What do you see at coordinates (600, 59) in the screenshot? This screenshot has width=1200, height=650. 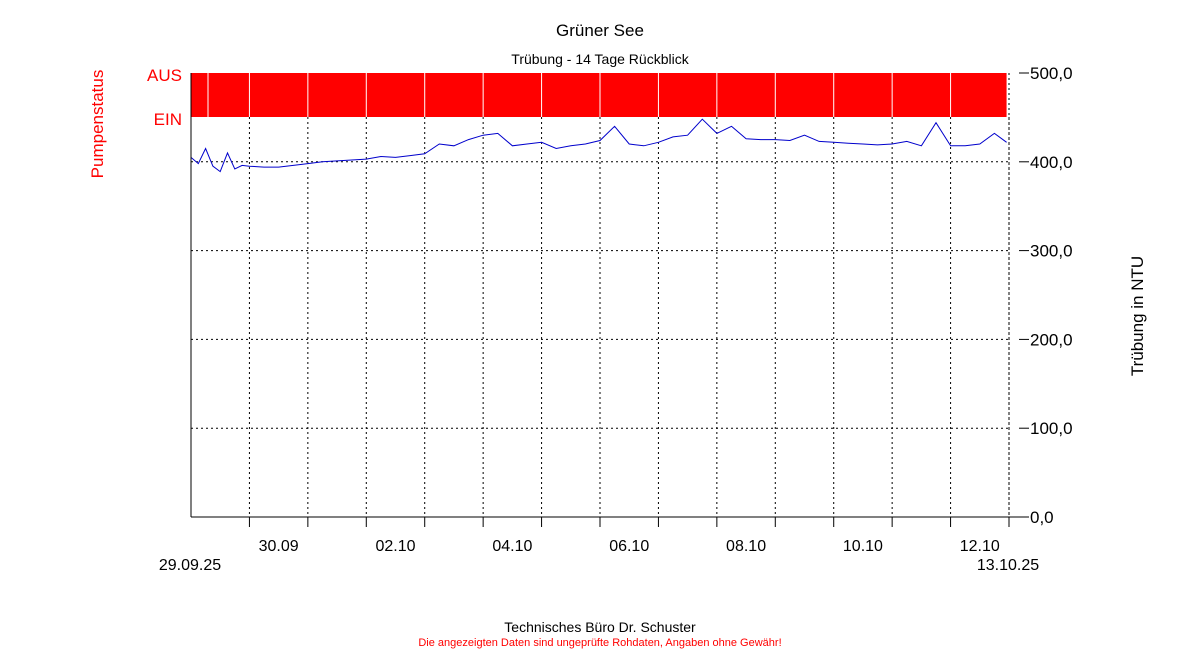 I see `chart-subtitle: Trübung - 14 Tage Rückblick` at bounding box center [600, 59].